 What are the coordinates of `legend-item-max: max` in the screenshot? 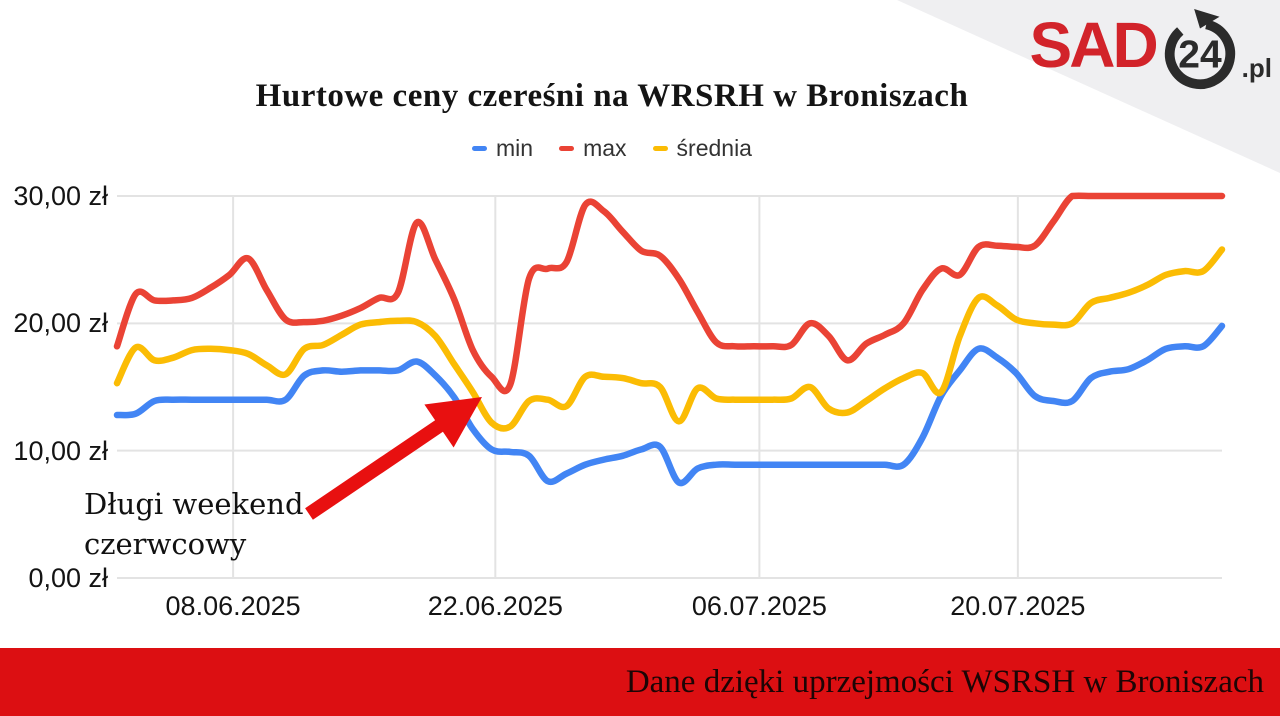 It's located at (593, 148).